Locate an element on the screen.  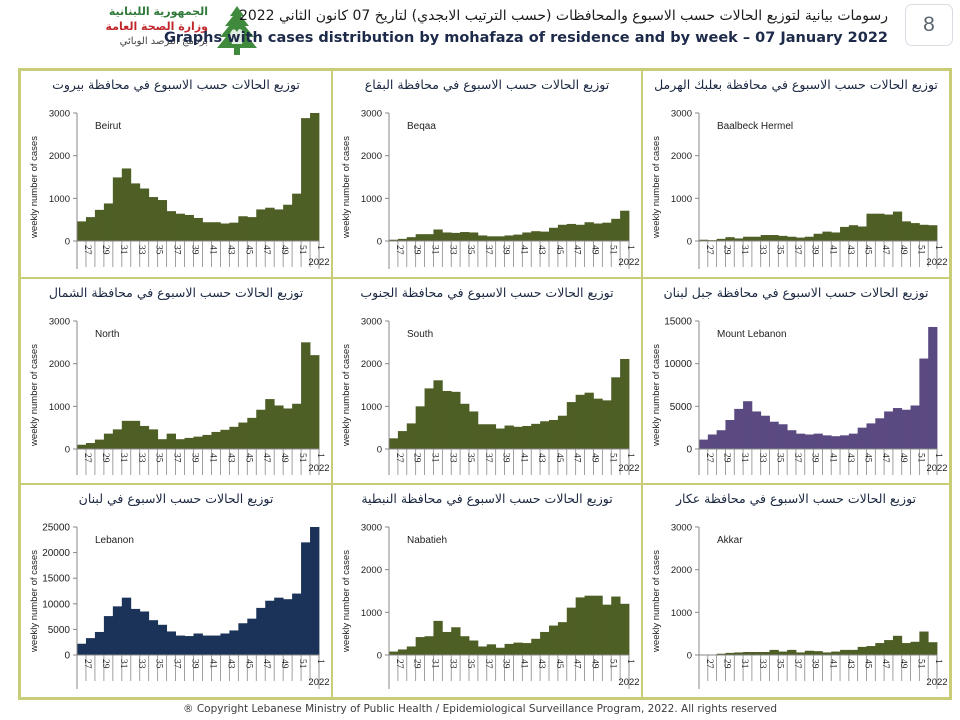
x-tick-label: 1 is located at coordinates (320, 661).